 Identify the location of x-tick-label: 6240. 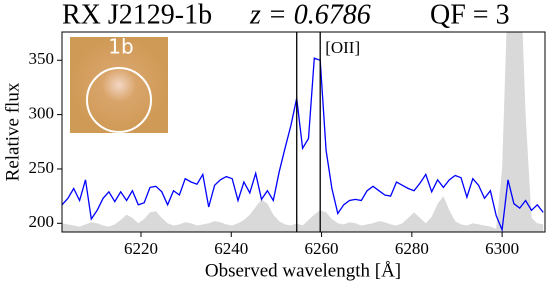
(231, 248).